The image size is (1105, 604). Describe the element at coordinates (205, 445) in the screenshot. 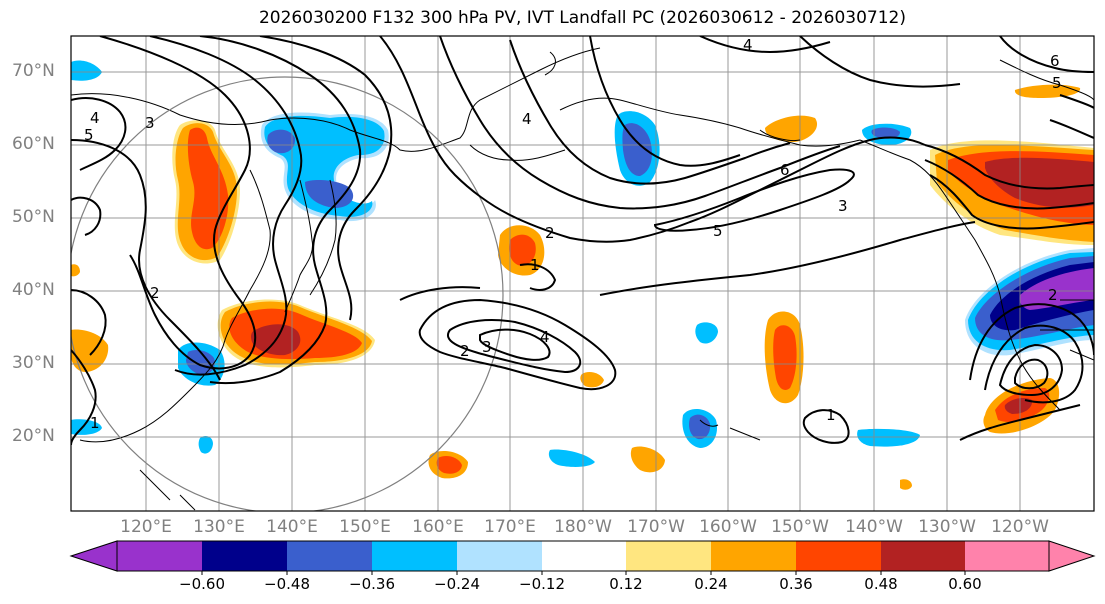

I see `shade-blue-sm5` at that location.